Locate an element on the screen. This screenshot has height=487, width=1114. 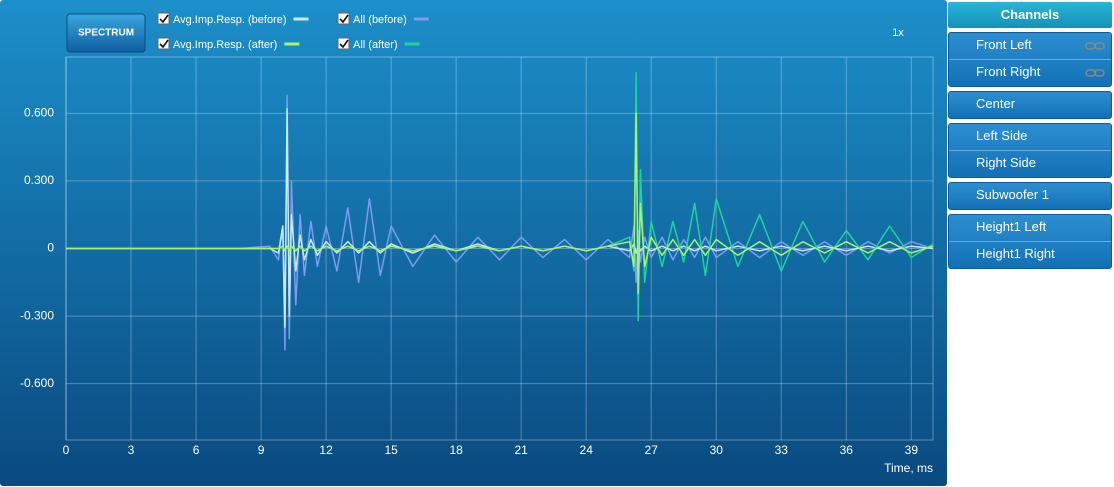
button-label: SPECTRUM is located at coordinates (106, 33).